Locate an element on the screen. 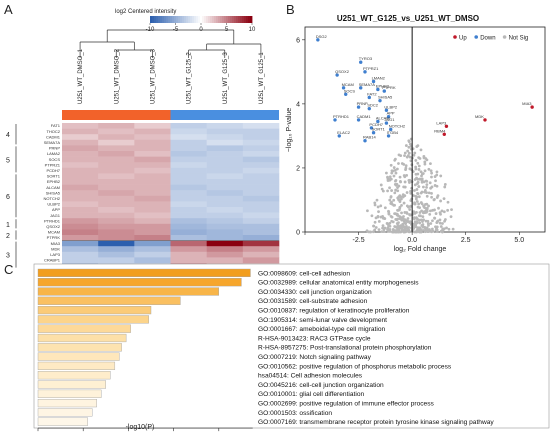 This screenshot has height=432, width=550. panel-b-letter: B is located at coordinates (290, 9).